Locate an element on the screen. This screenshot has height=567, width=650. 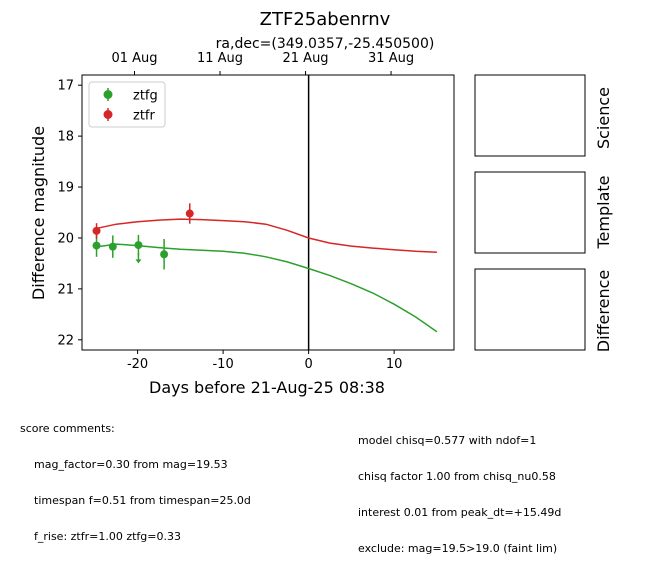
model-curve-ztfg is located at coordinates (266, 288).